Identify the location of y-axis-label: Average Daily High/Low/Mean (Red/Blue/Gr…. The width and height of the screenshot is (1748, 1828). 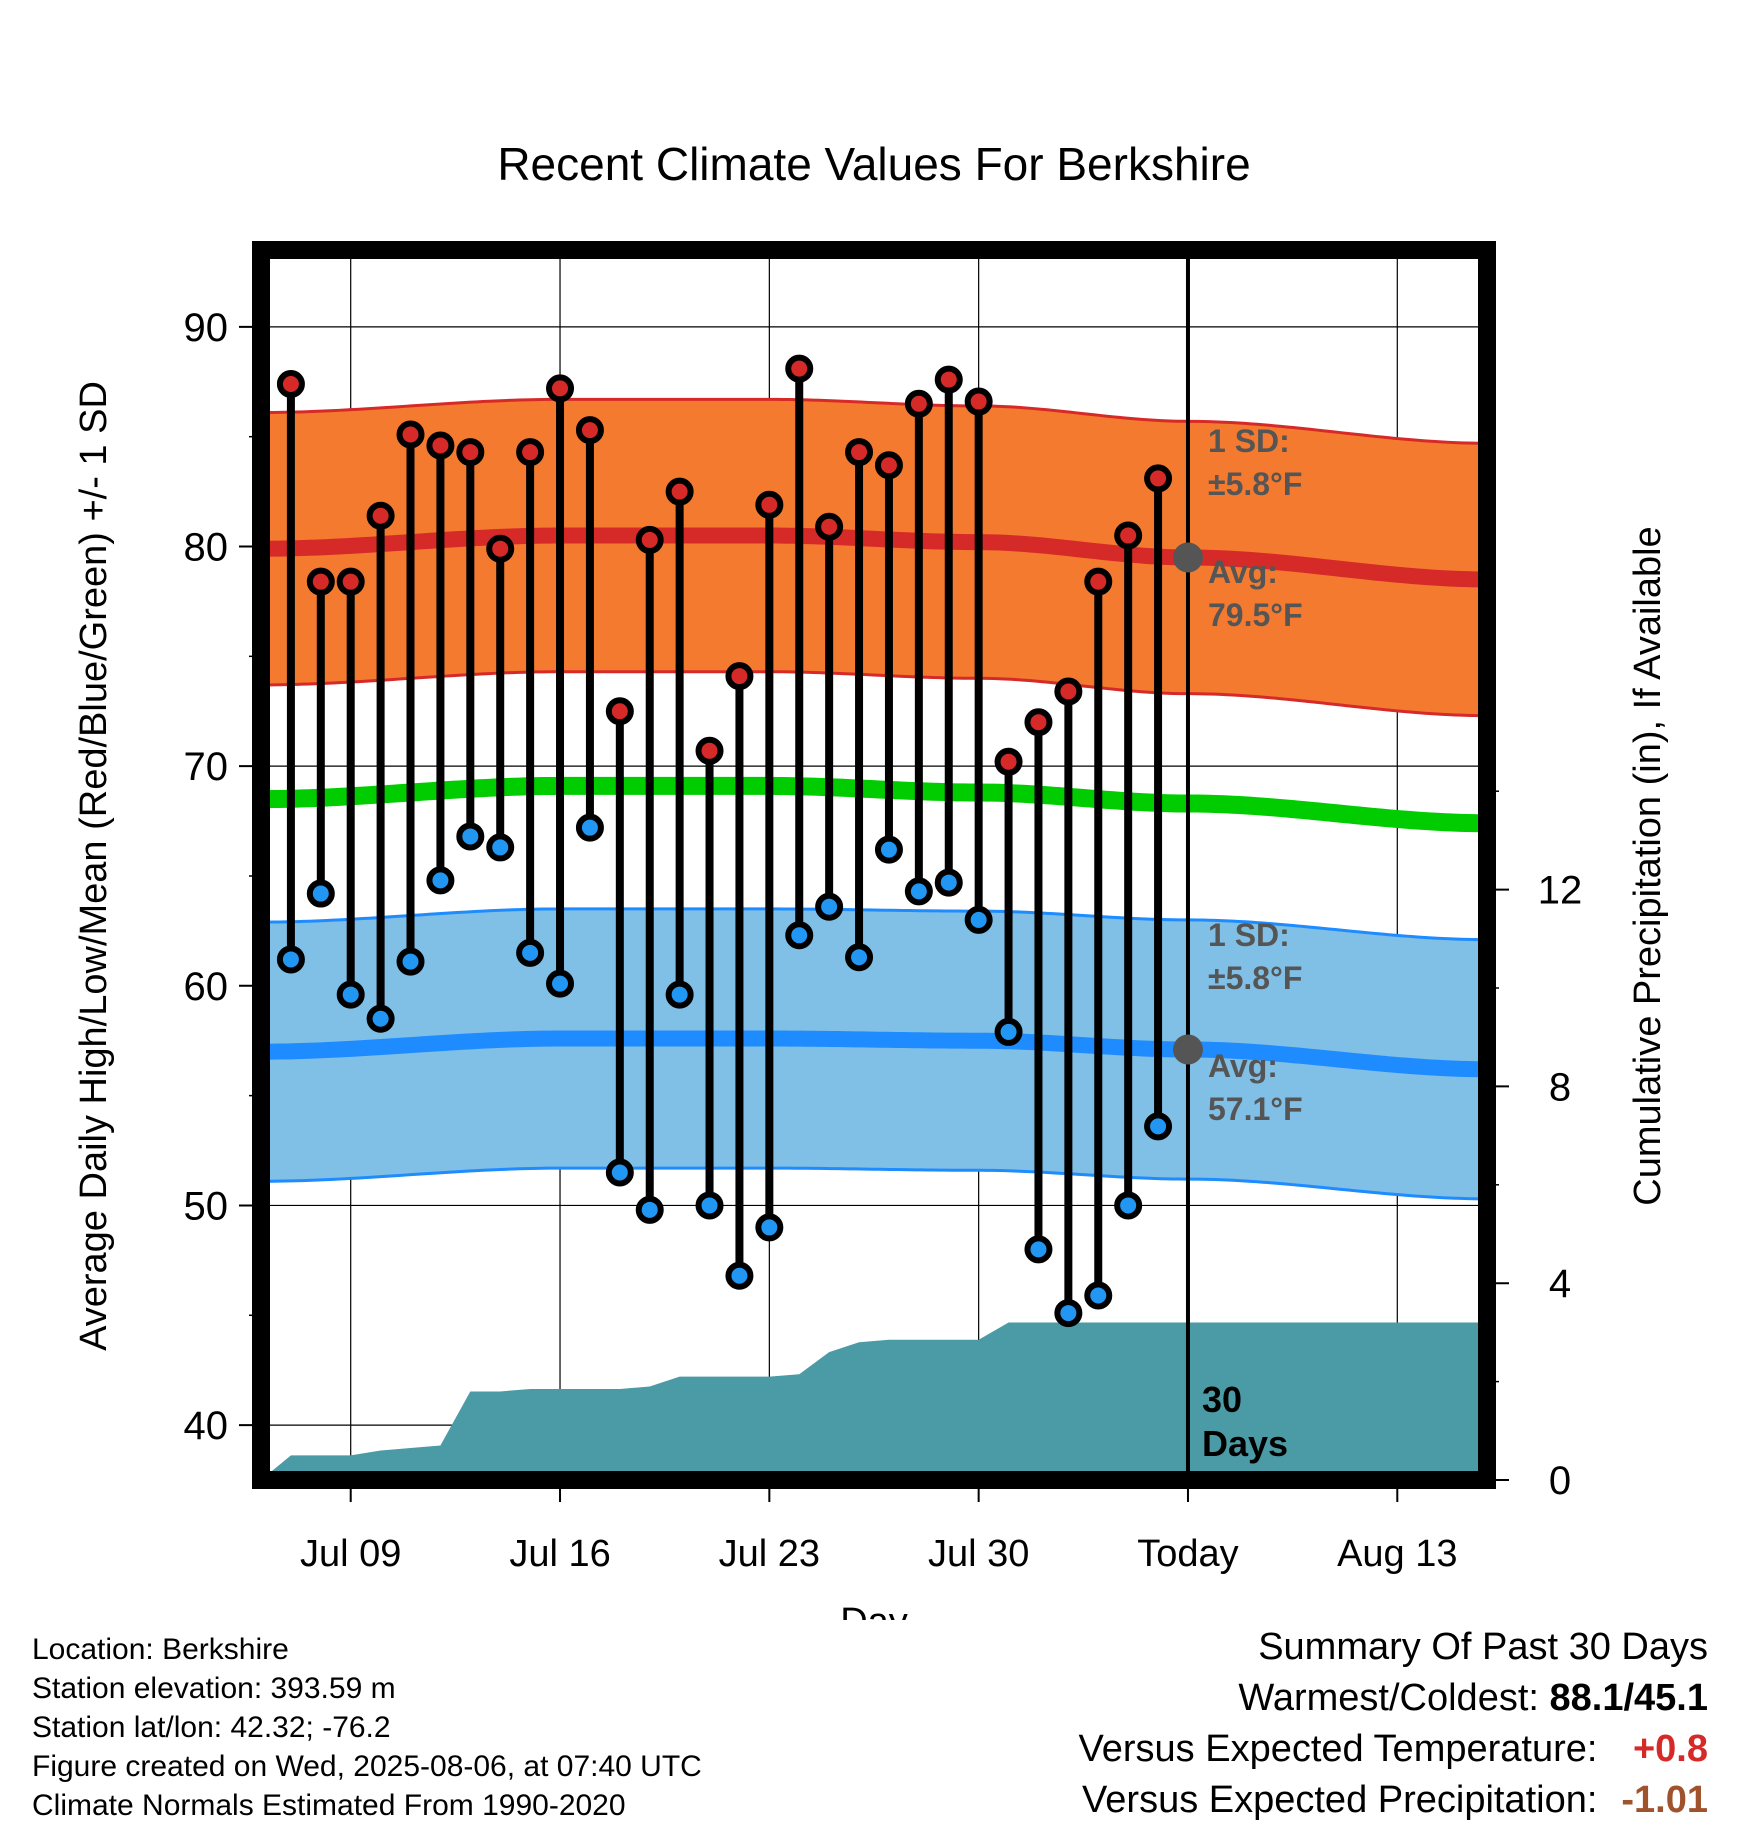
(94, 866).